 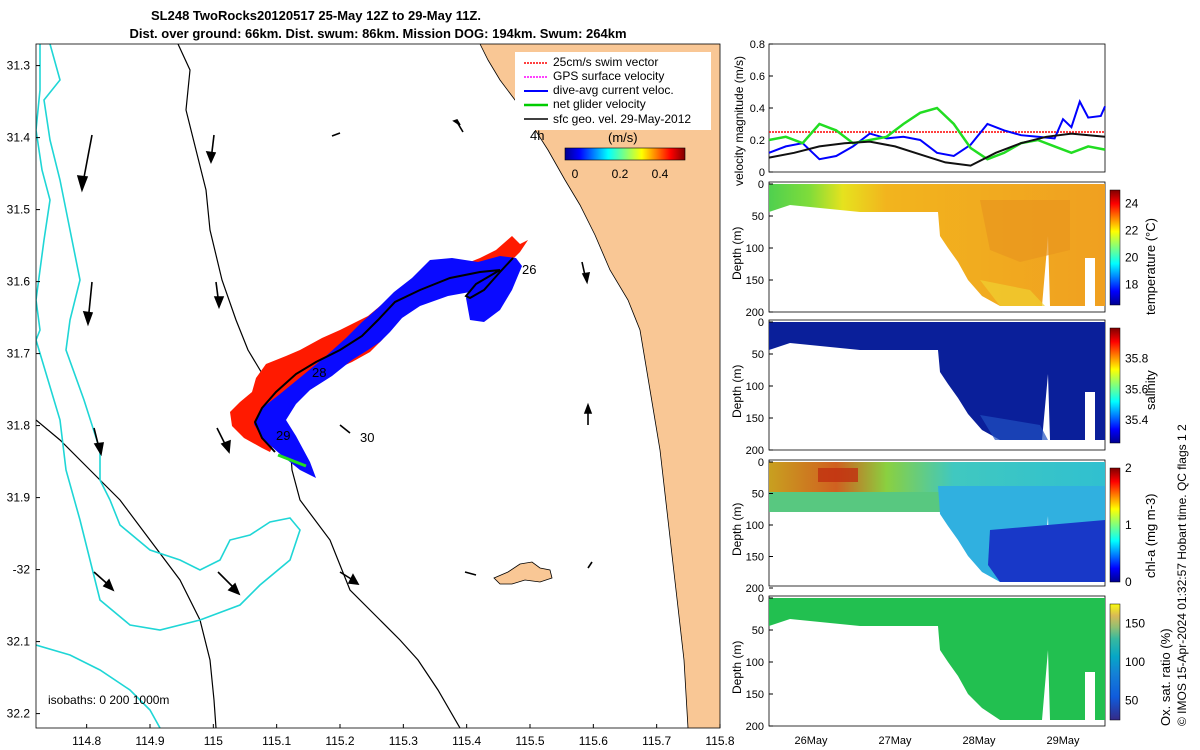 I want to click on salinity-ylabel: Depth (m), so click(x=737, y=391).